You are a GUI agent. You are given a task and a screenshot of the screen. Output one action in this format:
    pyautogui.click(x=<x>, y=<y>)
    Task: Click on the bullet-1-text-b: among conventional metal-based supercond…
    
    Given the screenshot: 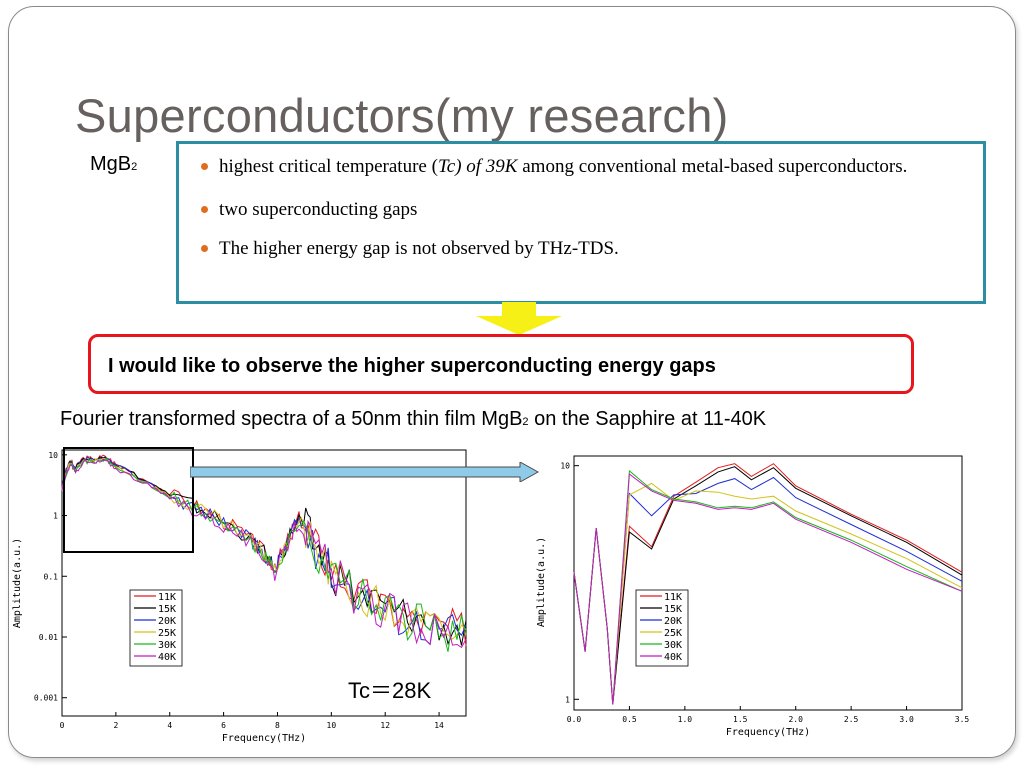 What is the action you would take?
    pyautogui.click(x=712, y=166)
    